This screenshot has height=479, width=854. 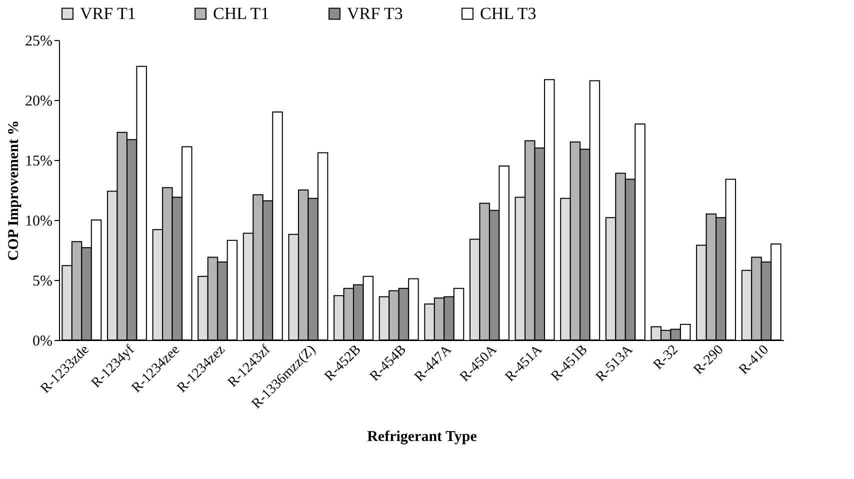 I want to click on legend-label: CHL T3, so click(x=508, y=13).